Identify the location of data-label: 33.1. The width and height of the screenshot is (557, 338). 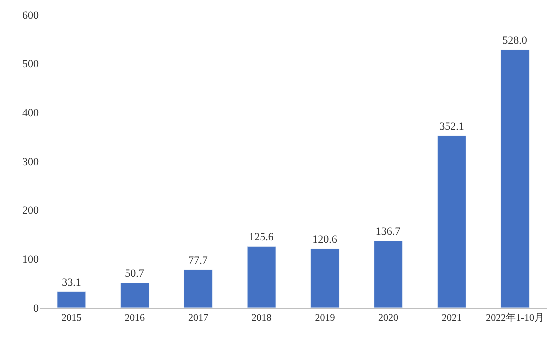
(72, 282).